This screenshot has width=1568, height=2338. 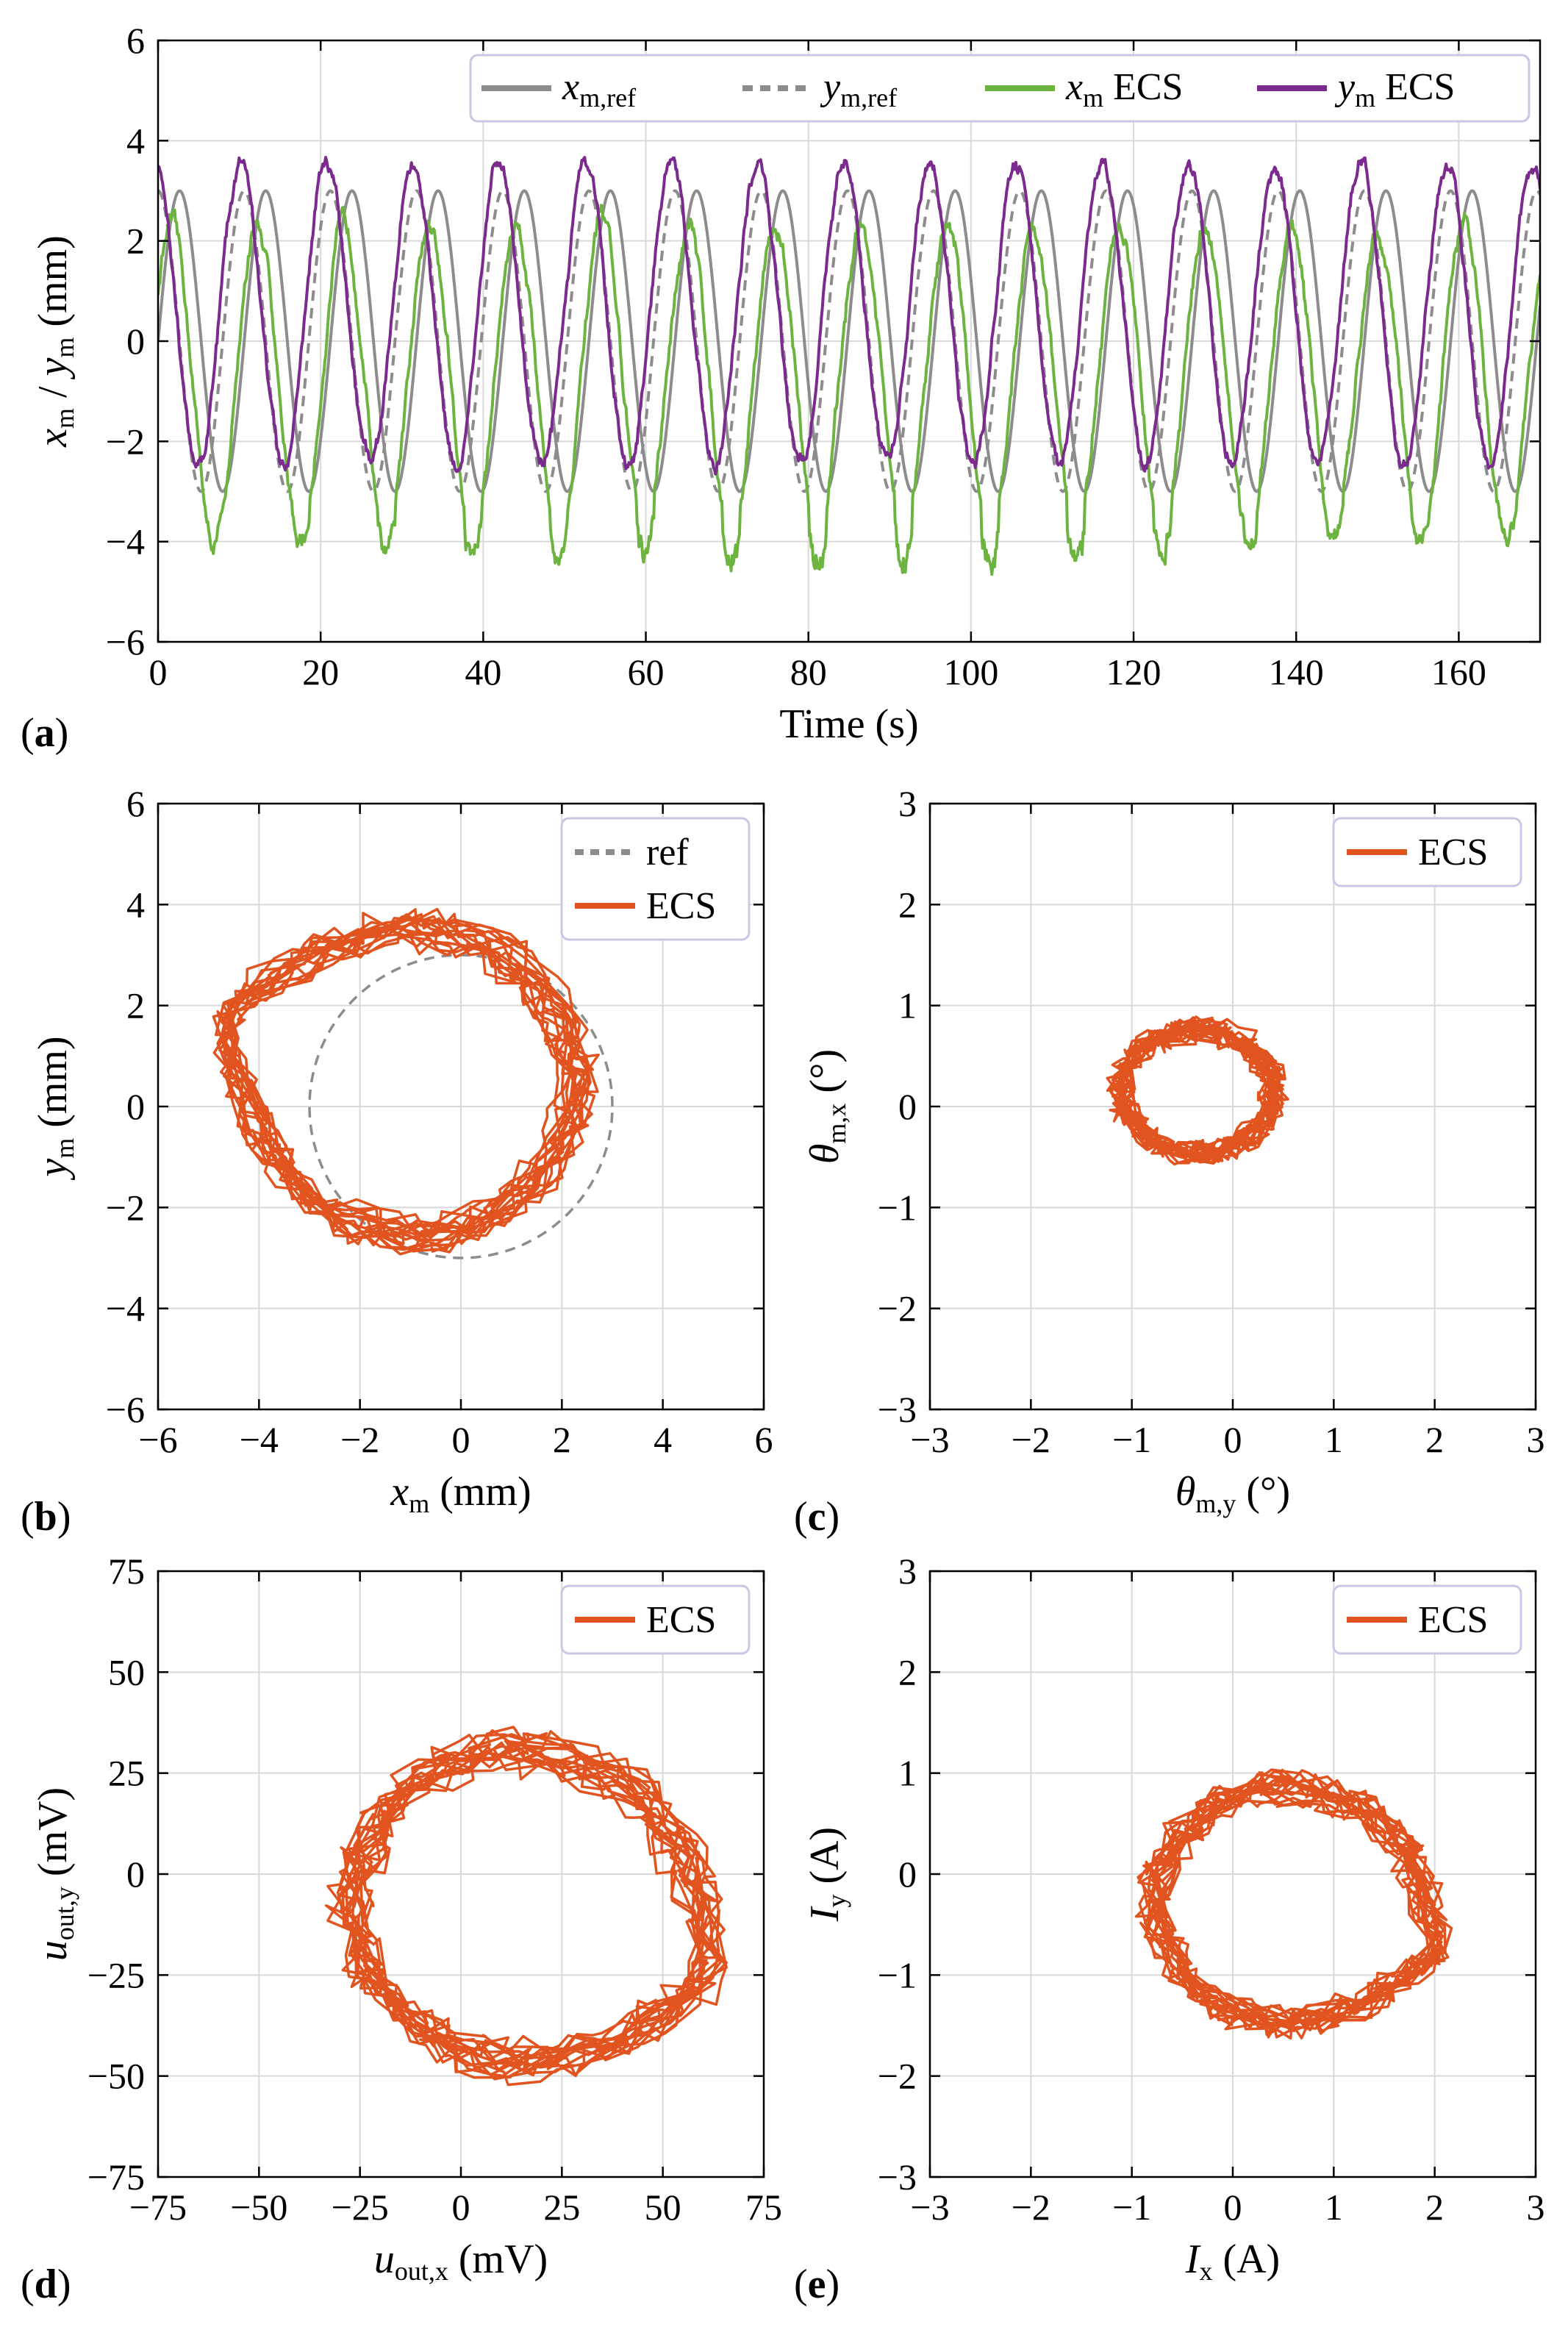 I want to click on y-tick-label: 25, so click(x=126, y=1773).